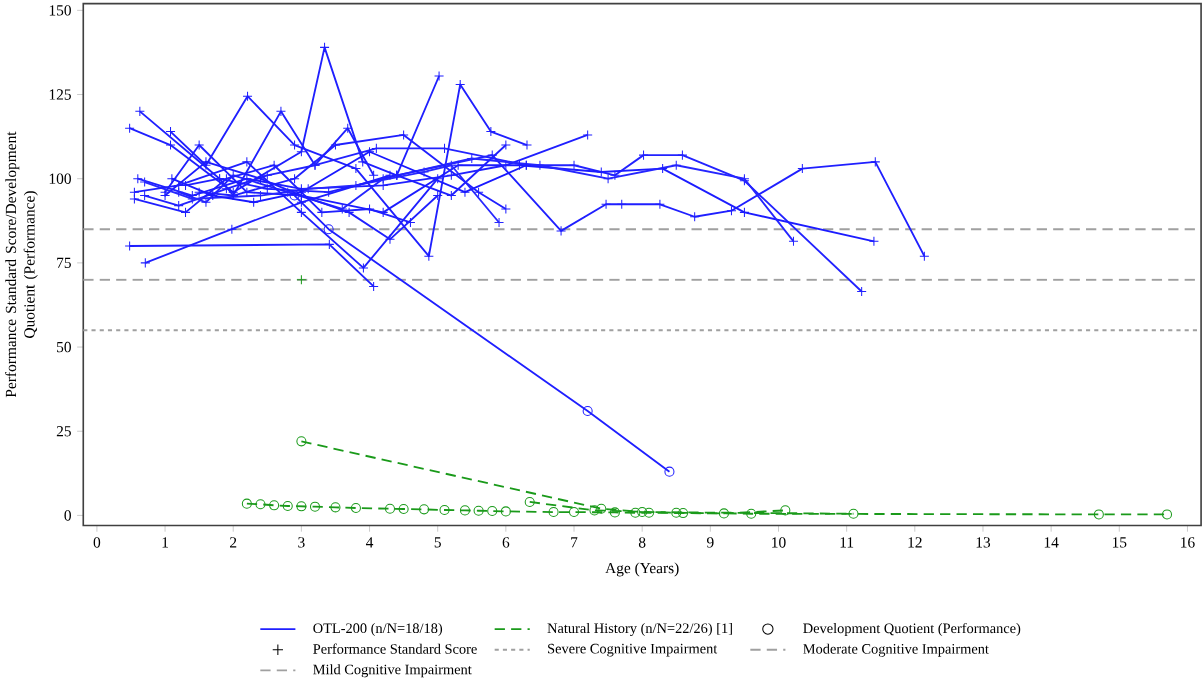  I want to click on x-tick-label: 3, so click(301, 542).